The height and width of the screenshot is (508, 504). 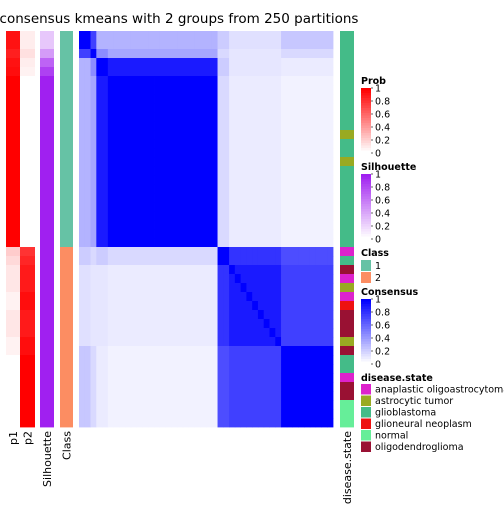 What do you see at coordinates (366, 230) in the screenshot?
I see `silhouette-legend-gradient-step` at bounding box center [366, 230].